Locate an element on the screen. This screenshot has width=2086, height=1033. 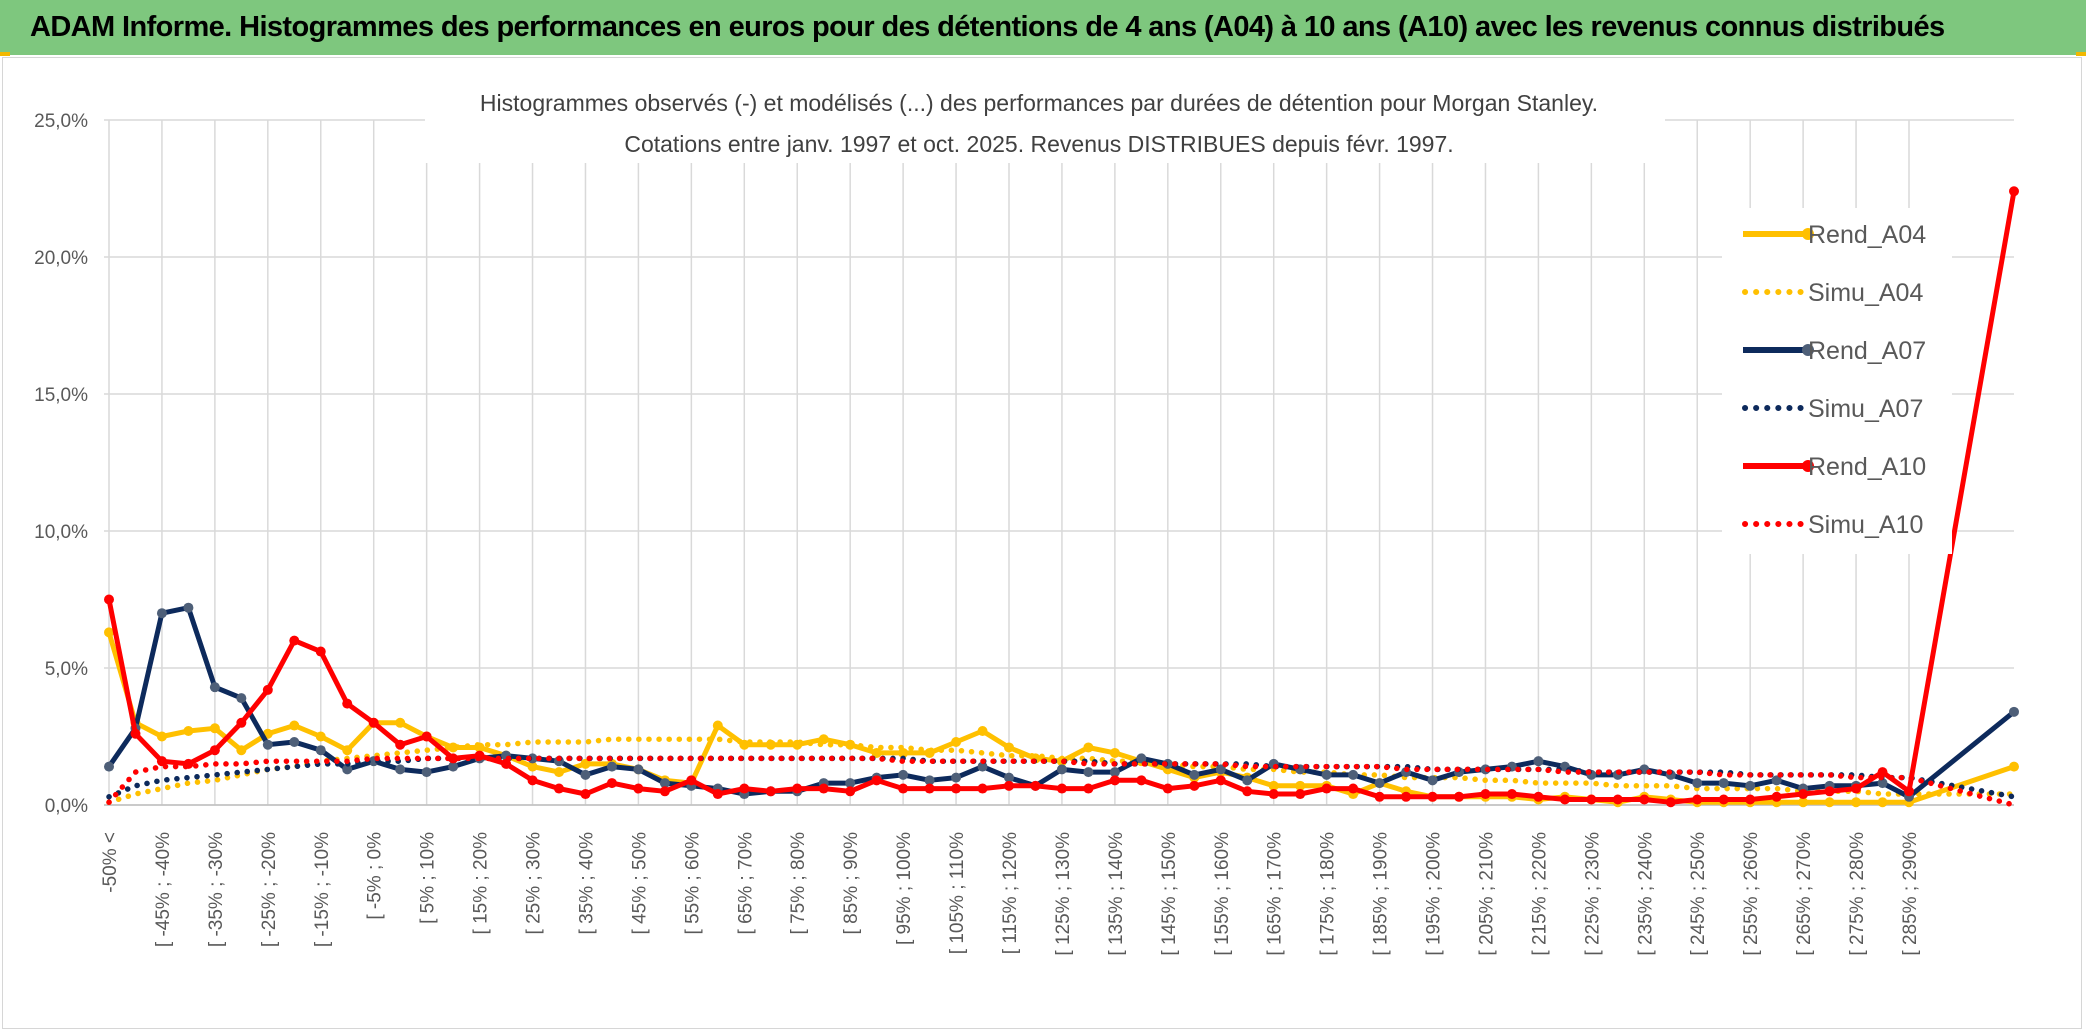
x-tick-label: [ -15% ; -10% is located at coordinates (322, 889).